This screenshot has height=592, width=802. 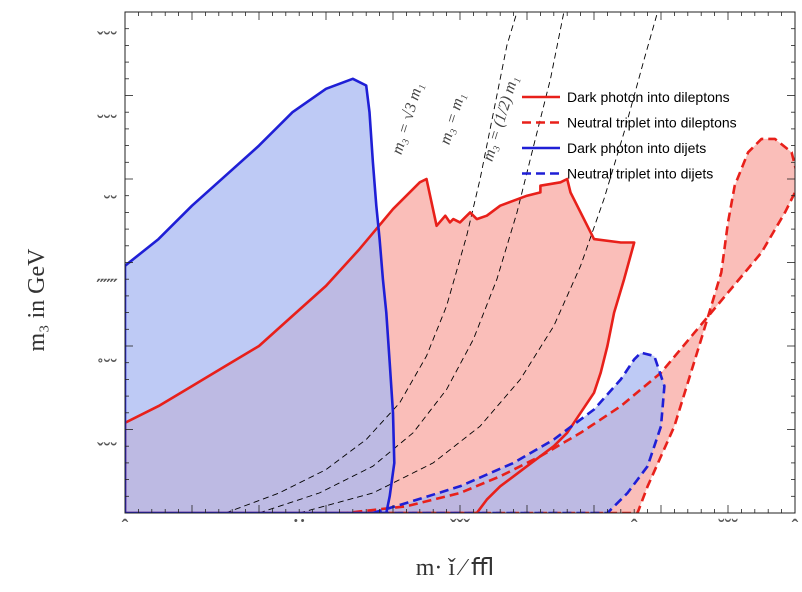 I want to click on y-axis-label: m₃ in GeV, so click(x=37, y=300).